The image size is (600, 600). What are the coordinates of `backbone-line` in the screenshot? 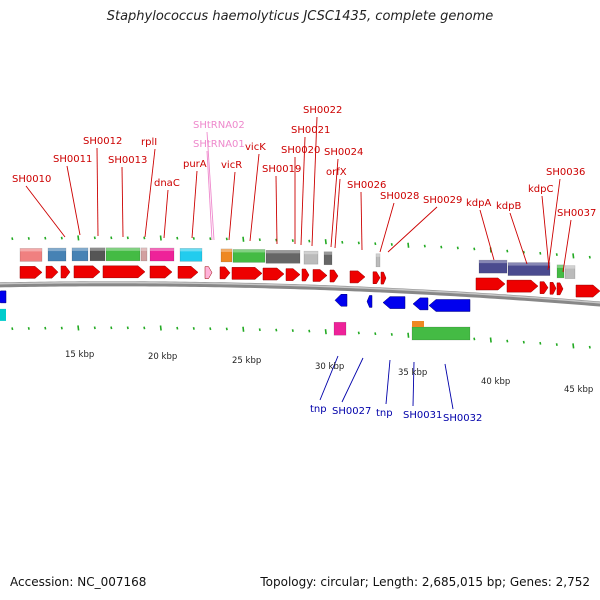 It's located at (300, 294).